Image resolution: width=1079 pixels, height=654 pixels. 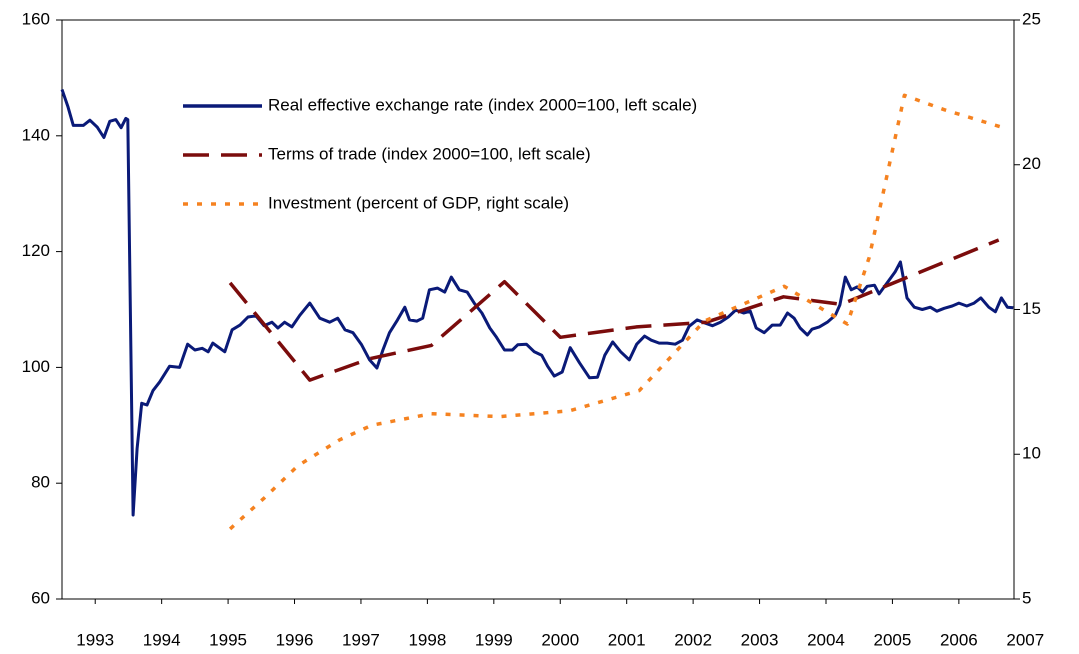 I want to click on x-tick-label: 1993, so click(x=95, y=639).